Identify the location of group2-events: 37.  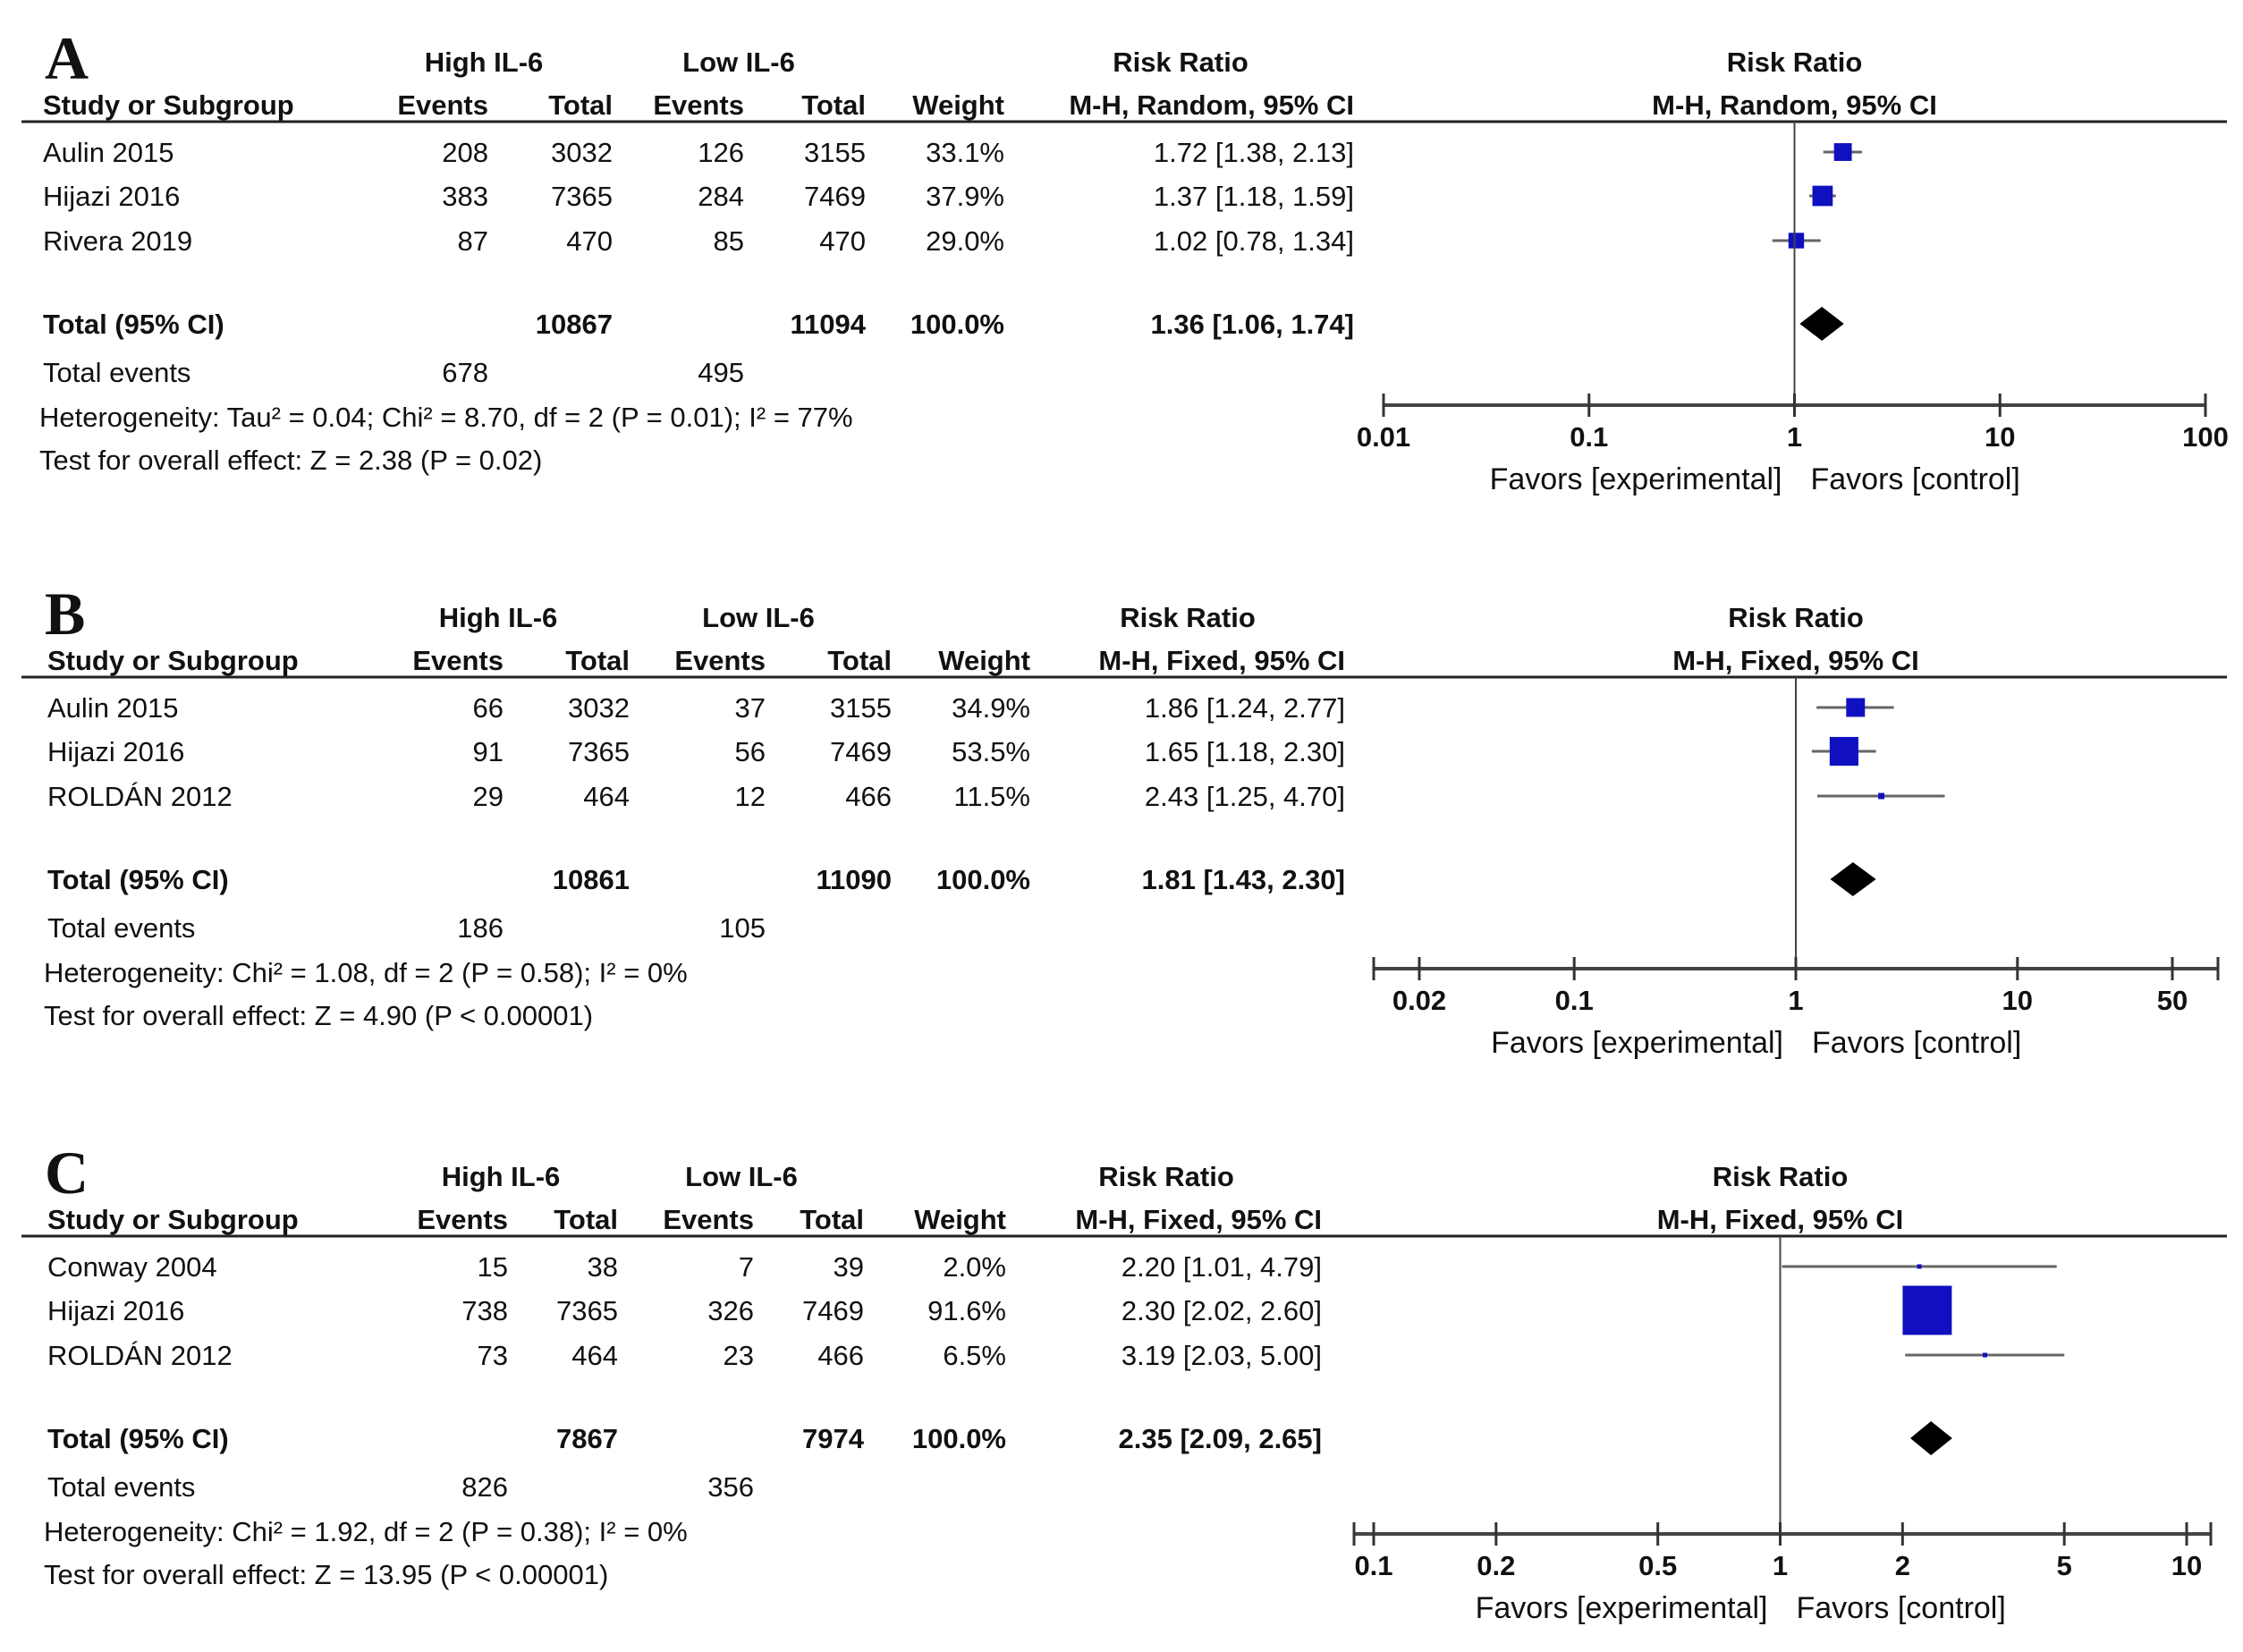
(750, 708).